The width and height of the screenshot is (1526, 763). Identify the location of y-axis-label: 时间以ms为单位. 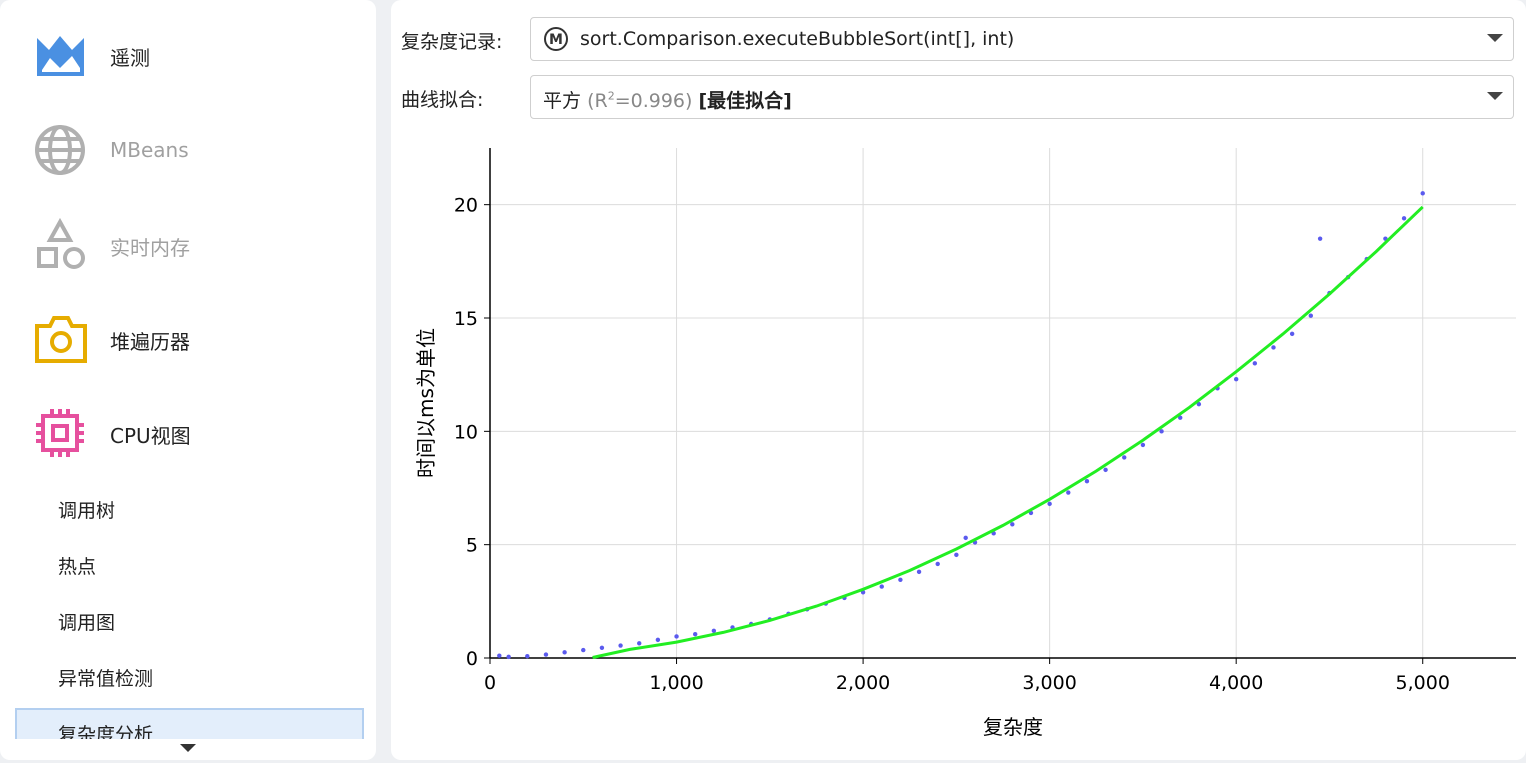
(426, 403).